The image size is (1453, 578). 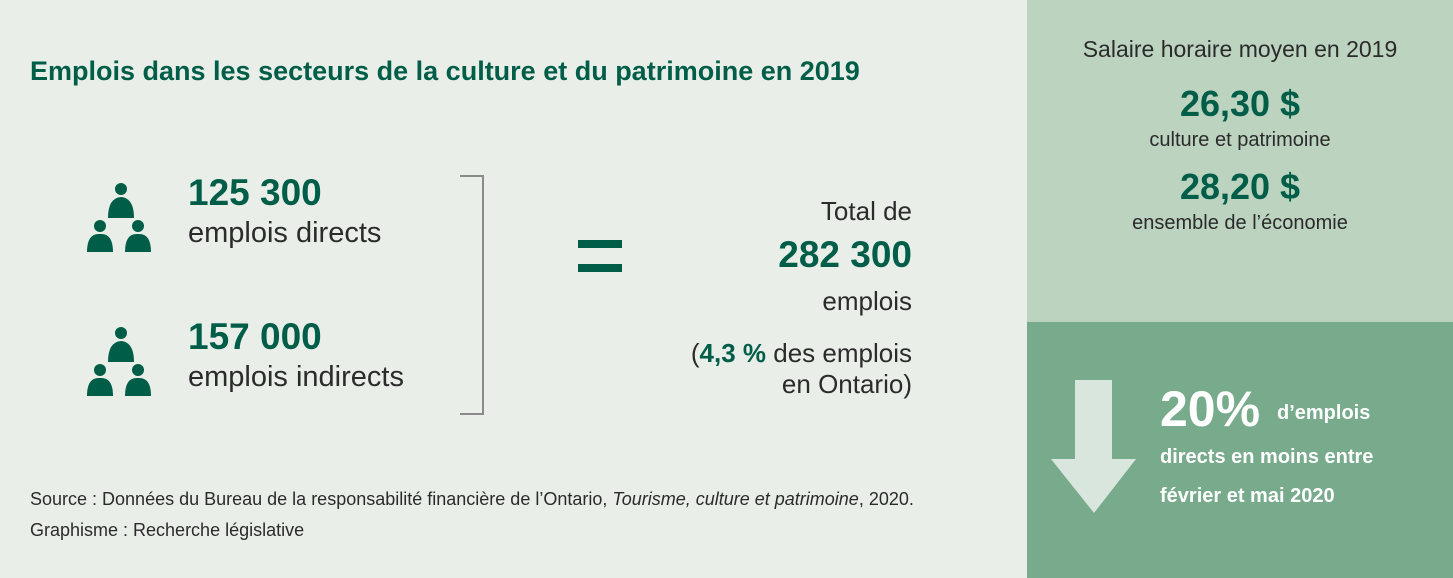 I want to click on total-unit: emplois, so click(x=867, y=301).